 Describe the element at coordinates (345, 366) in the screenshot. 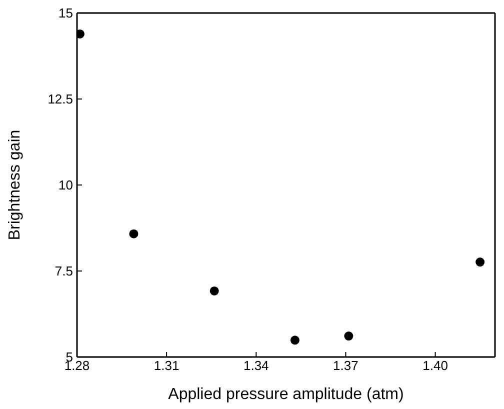

I see `x-tick-label: 1.37` at that location.